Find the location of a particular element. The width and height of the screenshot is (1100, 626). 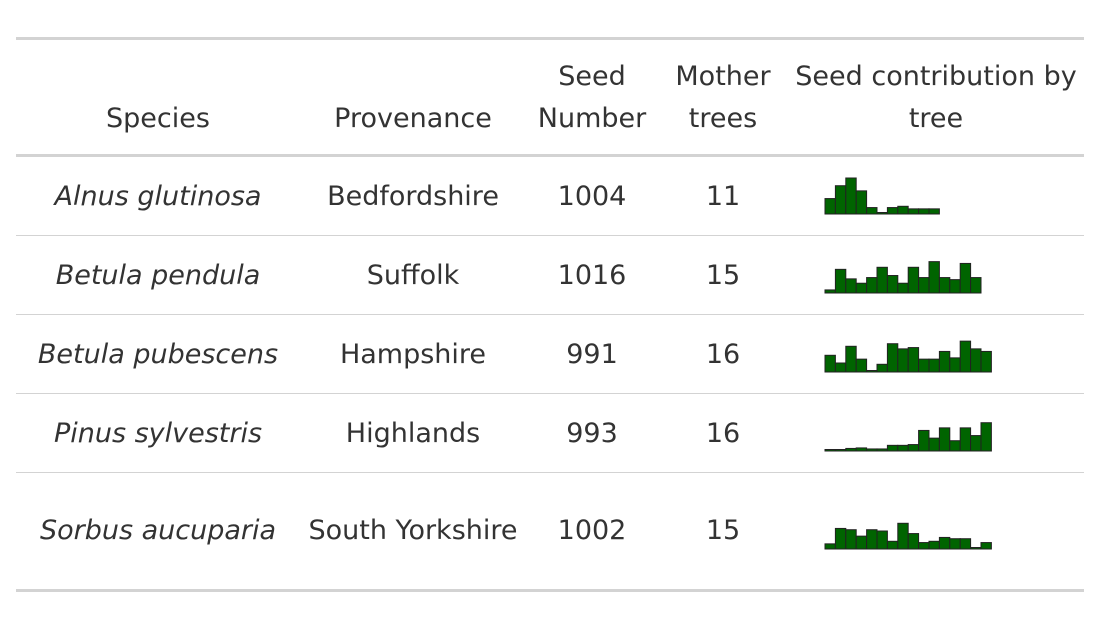

cell-provenance: South Yorkshire is located at coordinates (413, 530).